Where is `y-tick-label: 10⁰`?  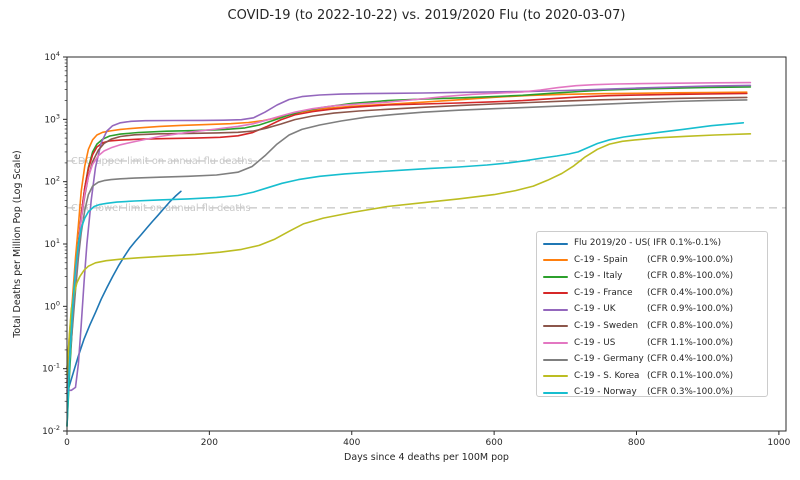 y-tick-label: 10⁰ is located at coordinates (52, 305).